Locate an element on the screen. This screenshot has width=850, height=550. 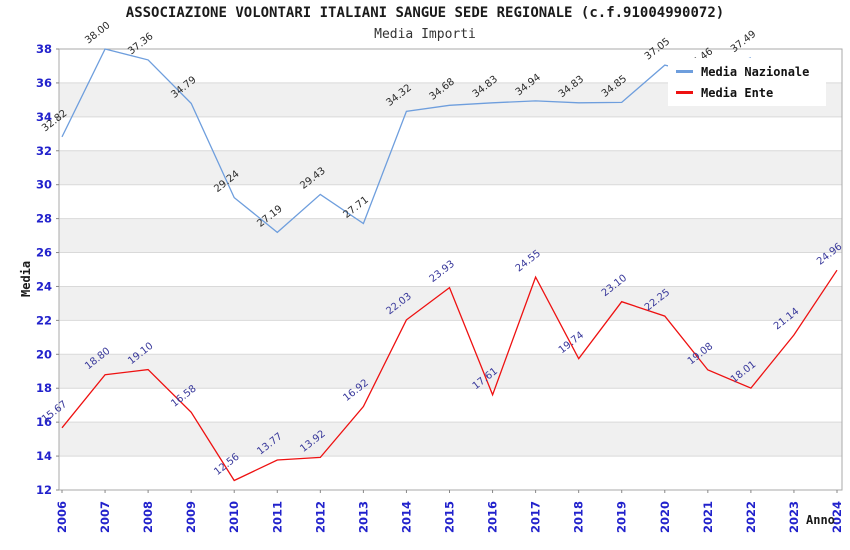
x-tick-label: 2018 is located at coordinates (579, 517).